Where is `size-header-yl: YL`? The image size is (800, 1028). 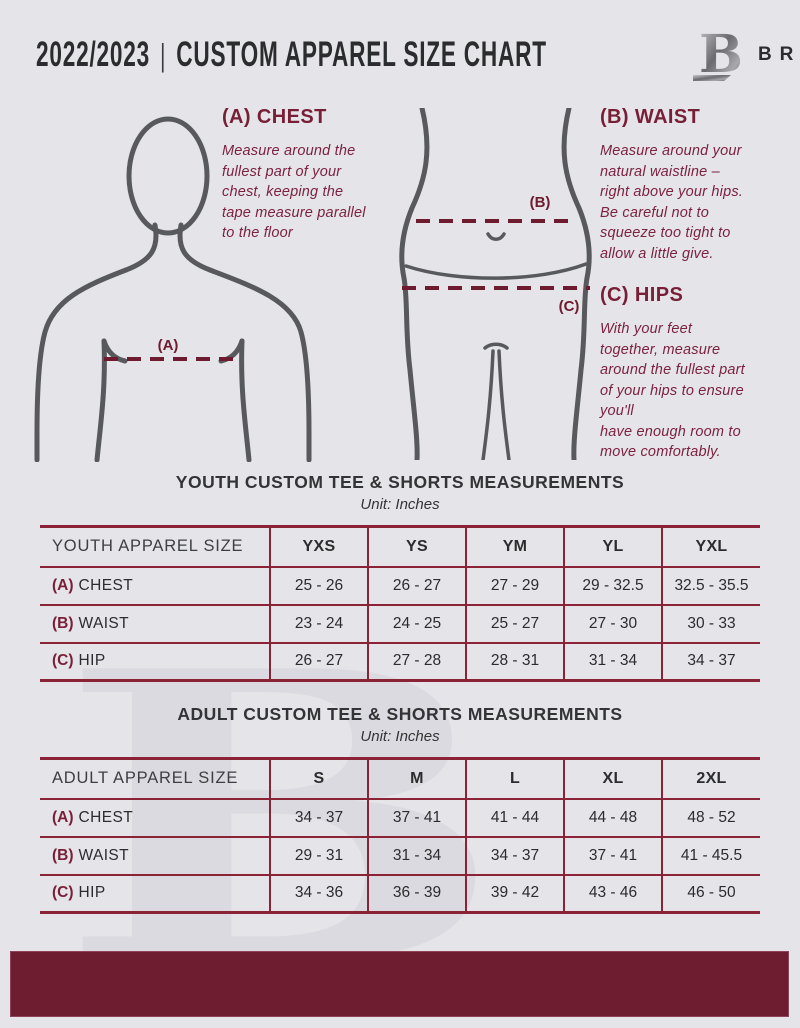
size-header-yl: YL is located at coordinates (612, 546).